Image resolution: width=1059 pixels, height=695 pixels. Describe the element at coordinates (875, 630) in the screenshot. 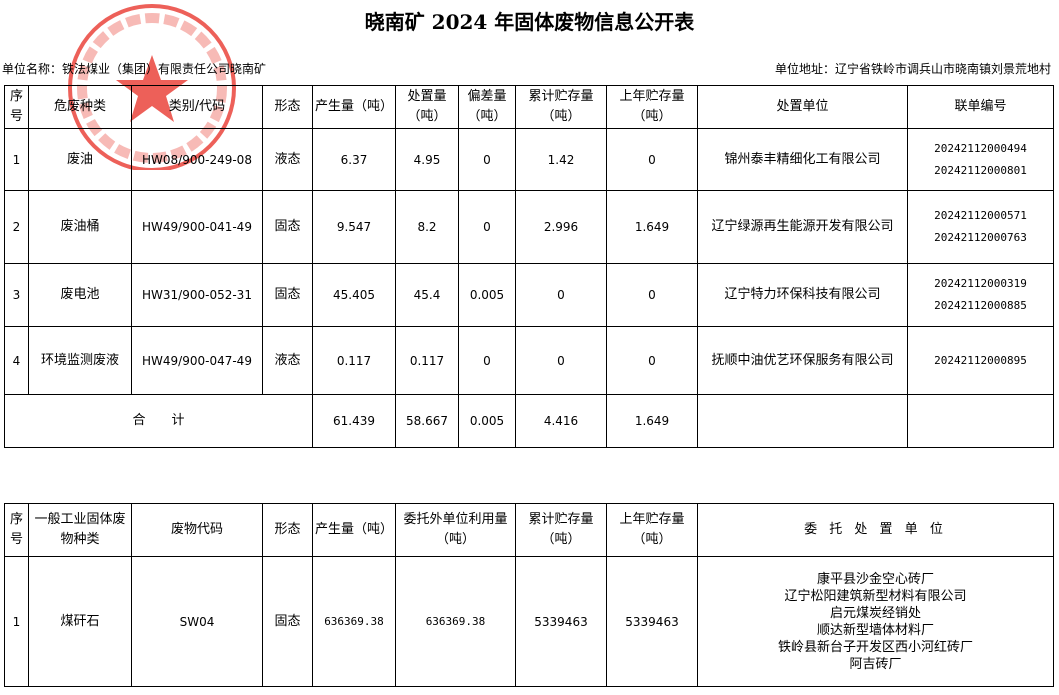

I see `disposal-unit: 顺达新型墙体材料厂` at that location.